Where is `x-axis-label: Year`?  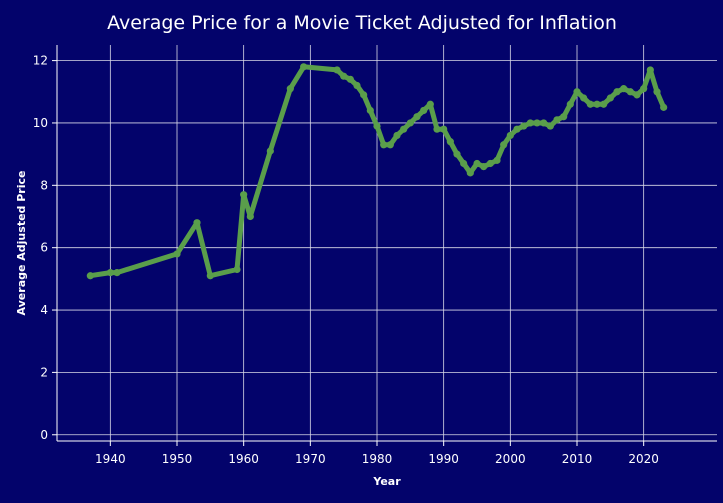
x-axis-label: Year is located at coordinates (386, 481).